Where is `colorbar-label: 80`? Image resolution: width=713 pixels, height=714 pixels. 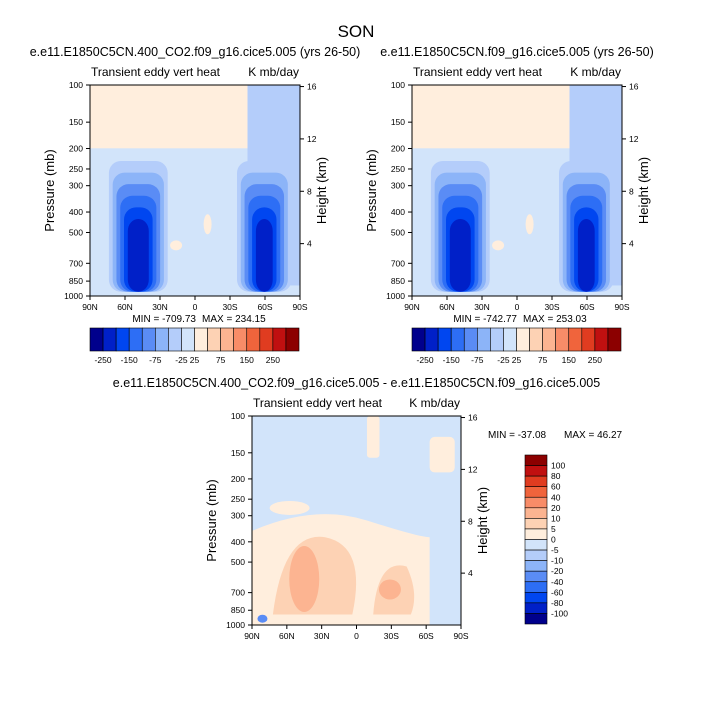 colorbar-label: 80 is located at coordinates (556, 476).